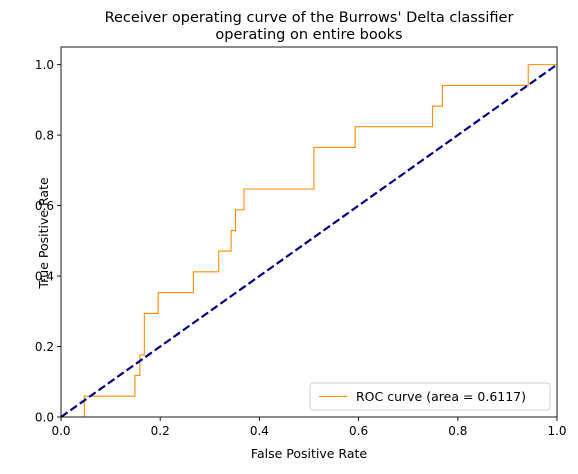 This screenshot has width=578, height=474. What do you see at coordinates (44, 65) in the screenshot?
I see `y-tick-label: 1.0` at bounding box center [44, 65].